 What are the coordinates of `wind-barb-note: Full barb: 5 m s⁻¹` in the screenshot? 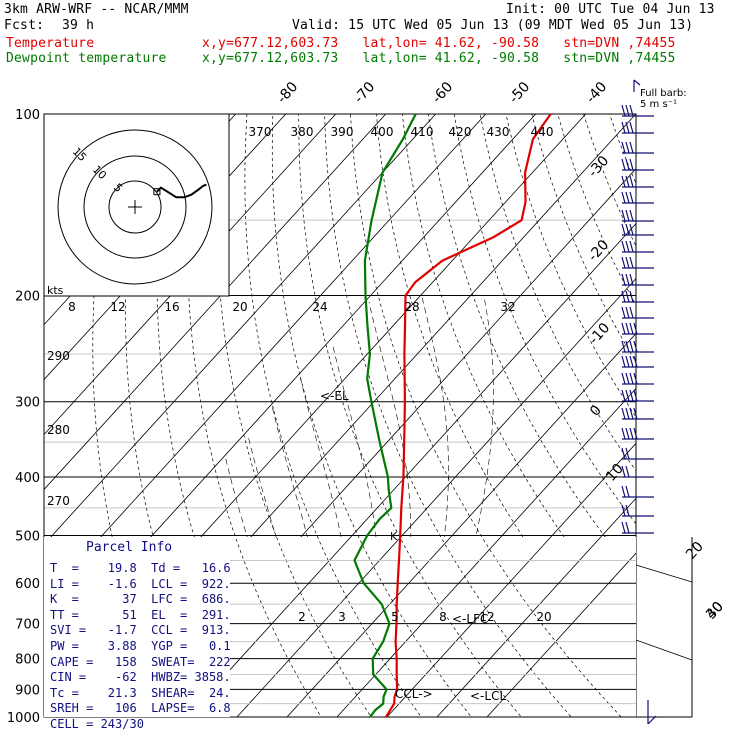 It's located at (663, 99).